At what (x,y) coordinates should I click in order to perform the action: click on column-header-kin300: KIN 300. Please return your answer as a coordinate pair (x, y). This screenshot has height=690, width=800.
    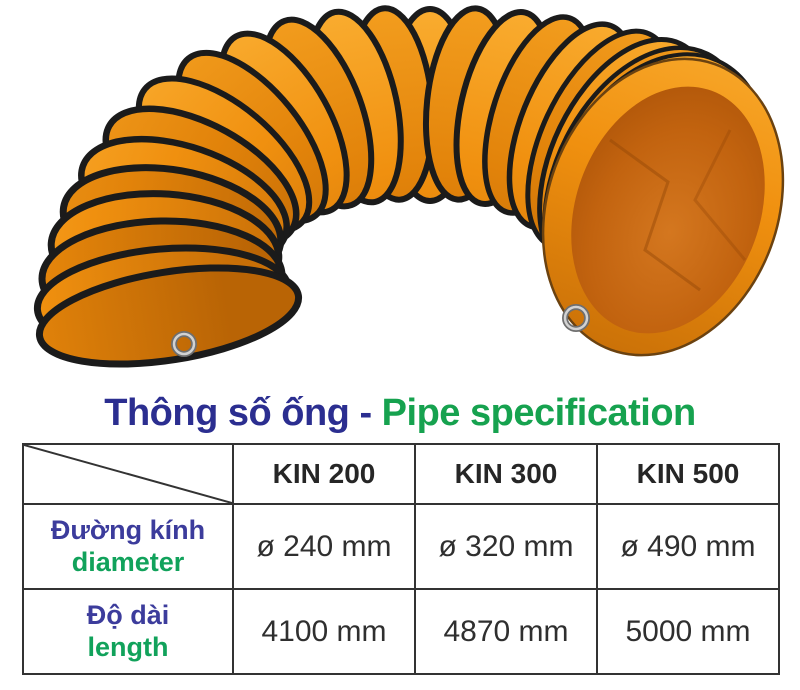
    Looking at the image, I should click on (506, 474).